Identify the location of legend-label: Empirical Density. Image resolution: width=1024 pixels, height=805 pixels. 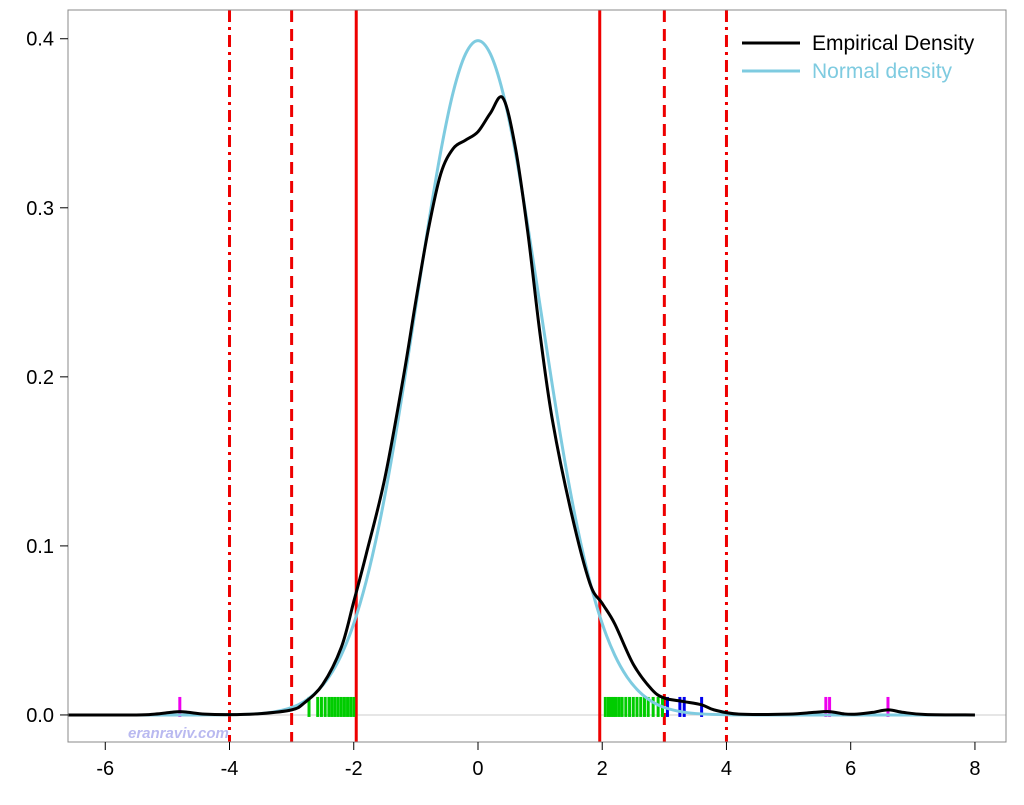
(893, 43).